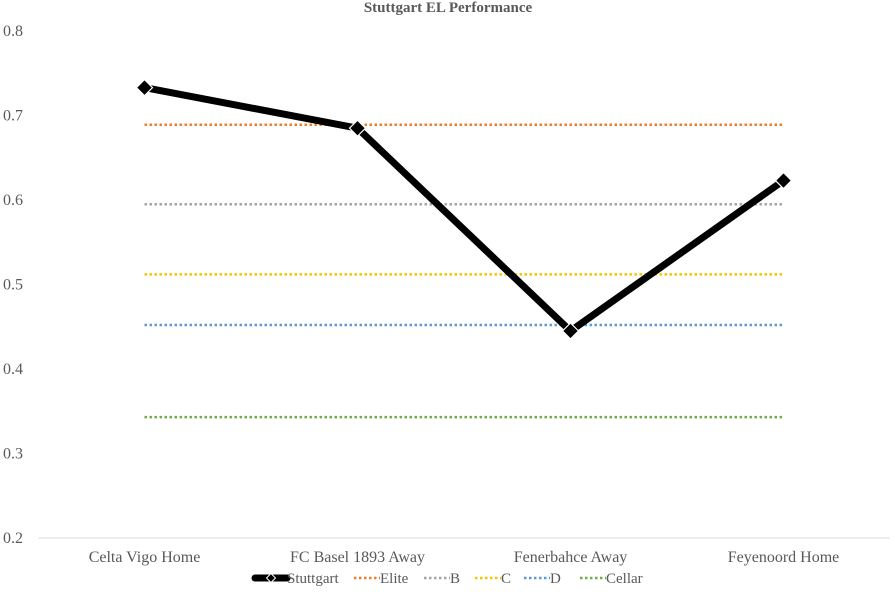 Image resolution: width=895 pixels, height=596 pixels. I want to click on x-tick-label: Feyenoord Home, so click(784, 557).